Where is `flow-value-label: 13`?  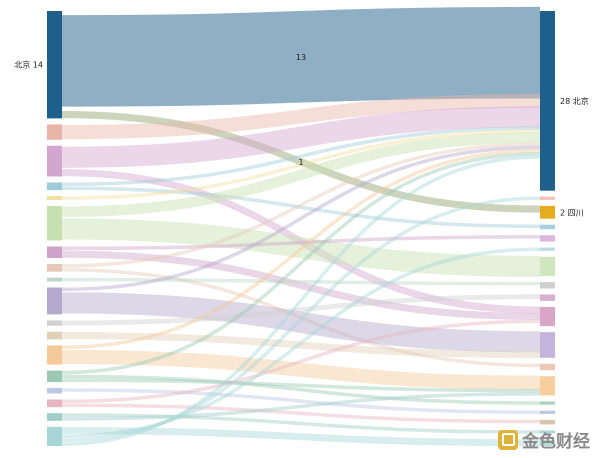 flow-value-label: 13 is located at coordinates (301, 57).